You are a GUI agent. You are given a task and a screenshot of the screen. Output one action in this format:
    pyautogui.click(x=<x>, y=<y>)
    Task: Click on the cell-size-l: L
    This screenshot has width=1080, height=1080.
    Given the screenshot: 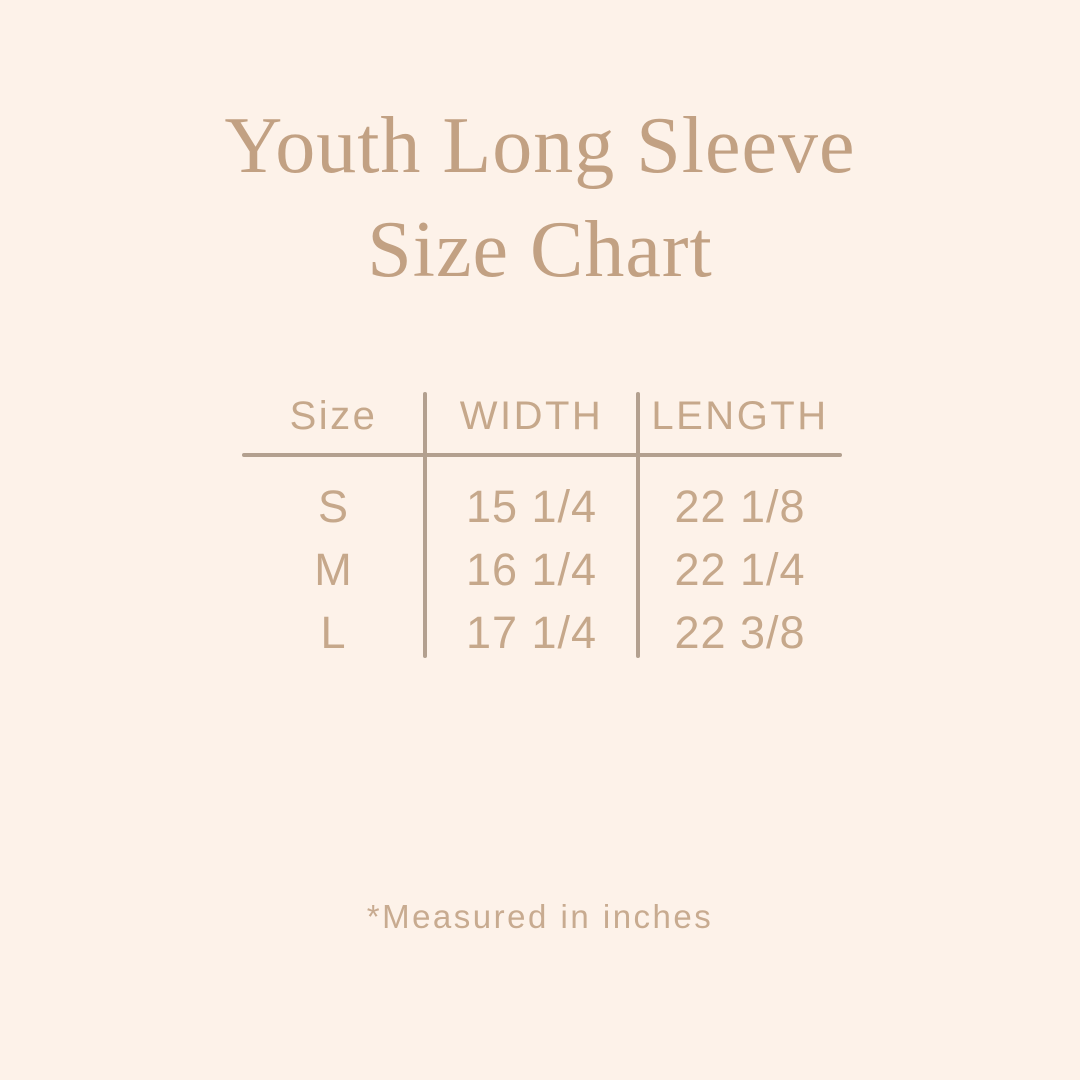 What is the action you would take?
    pyautogui.click(x=333, y=632)
    